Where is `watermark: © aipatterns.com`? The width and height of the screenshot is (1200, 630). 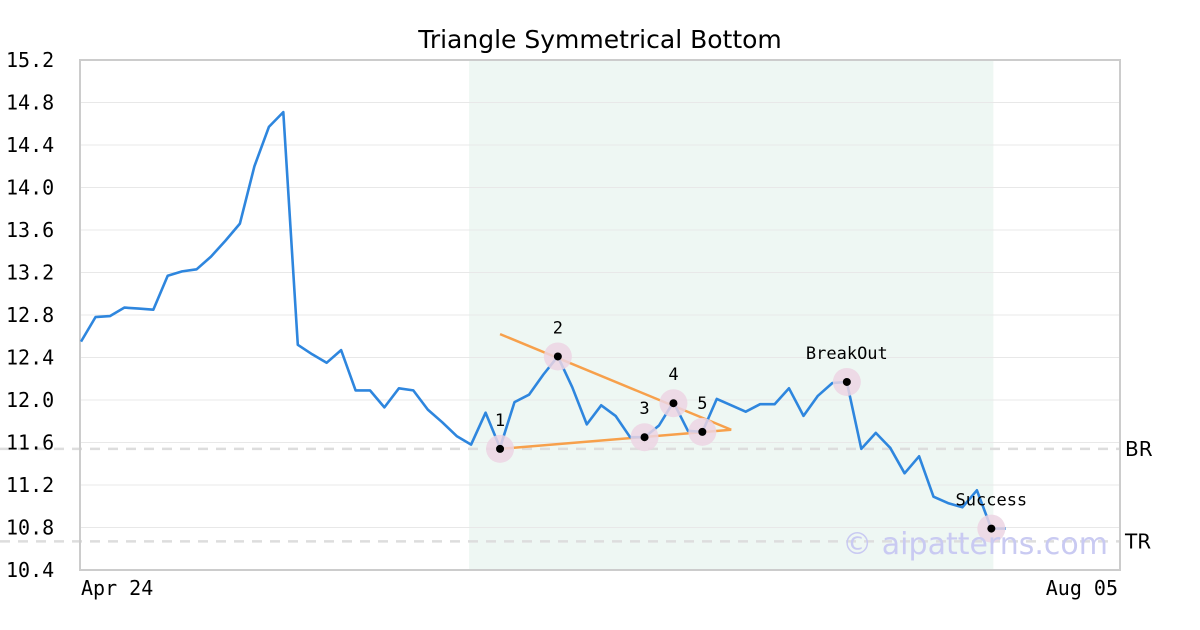 watermark: © aipatterns.com is located at coordinates (975, 544).